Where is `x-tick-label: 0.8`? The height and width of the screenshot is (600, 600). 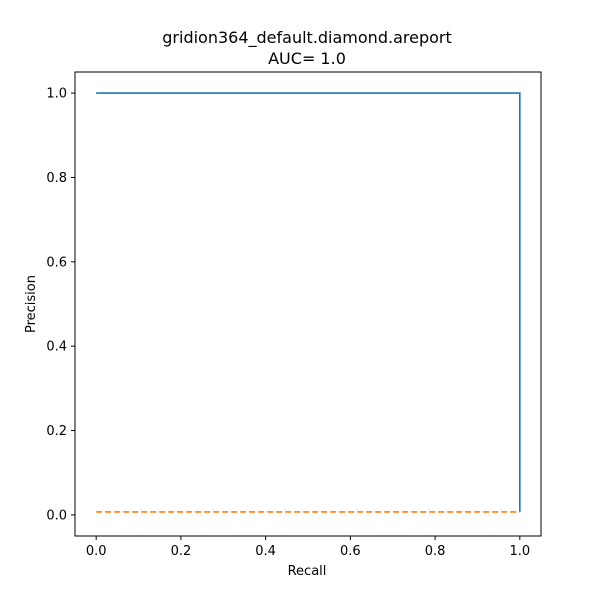 x-tick-label: 0.8 is located at coordinates (435, 551).